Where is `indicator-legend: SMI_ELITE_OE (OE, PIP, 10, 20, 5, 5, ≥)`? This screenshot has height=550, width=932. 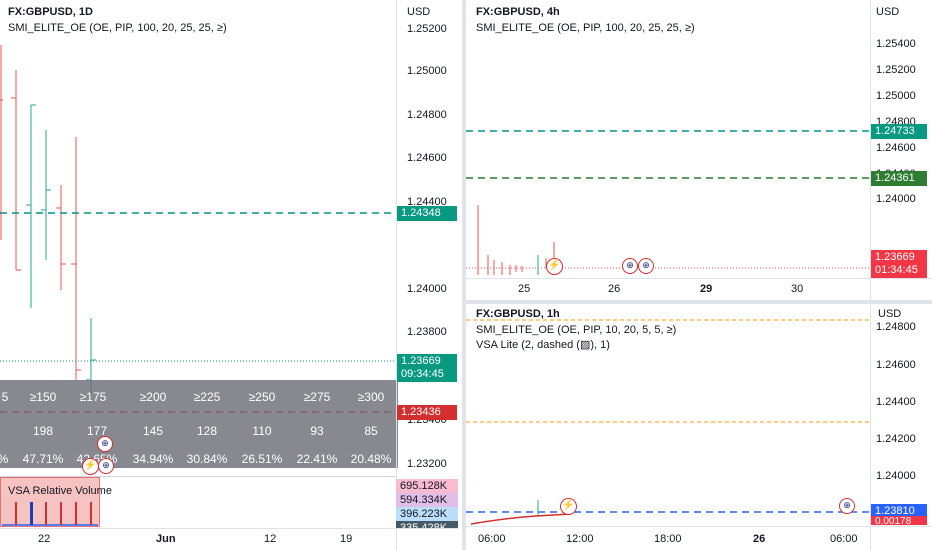 indicator-legend: SMI_ELITE_OE (OE, PIP, 10, 20, 5, 5, ≥) is located at coordinates (576, 330).